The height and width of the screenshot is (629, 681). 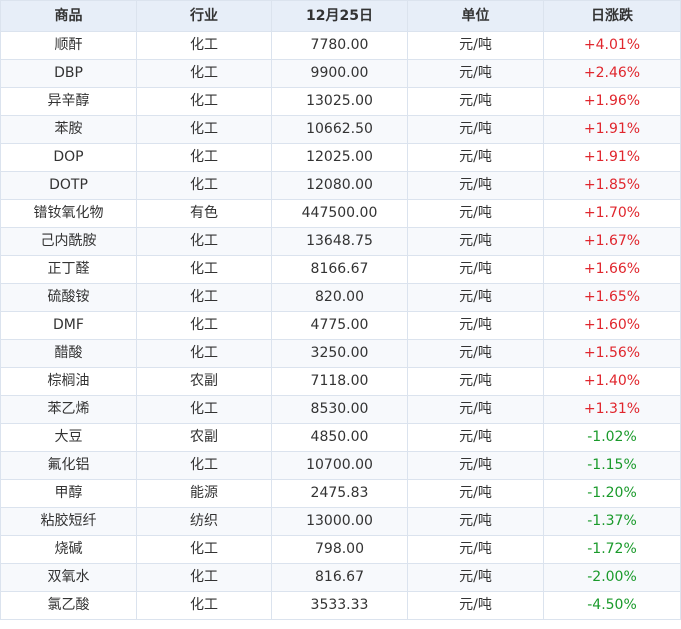 What do you see at coordinates (612, 353) in the screenshot?
I see `change-cell: +1.56%` at bounding box center [612, 353].